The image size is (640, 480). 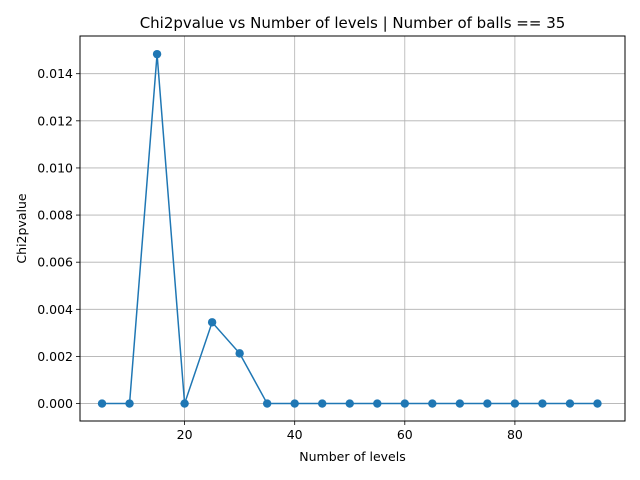 I want to click on x-axis-label: Number of levels, so click(x=352, y=456).